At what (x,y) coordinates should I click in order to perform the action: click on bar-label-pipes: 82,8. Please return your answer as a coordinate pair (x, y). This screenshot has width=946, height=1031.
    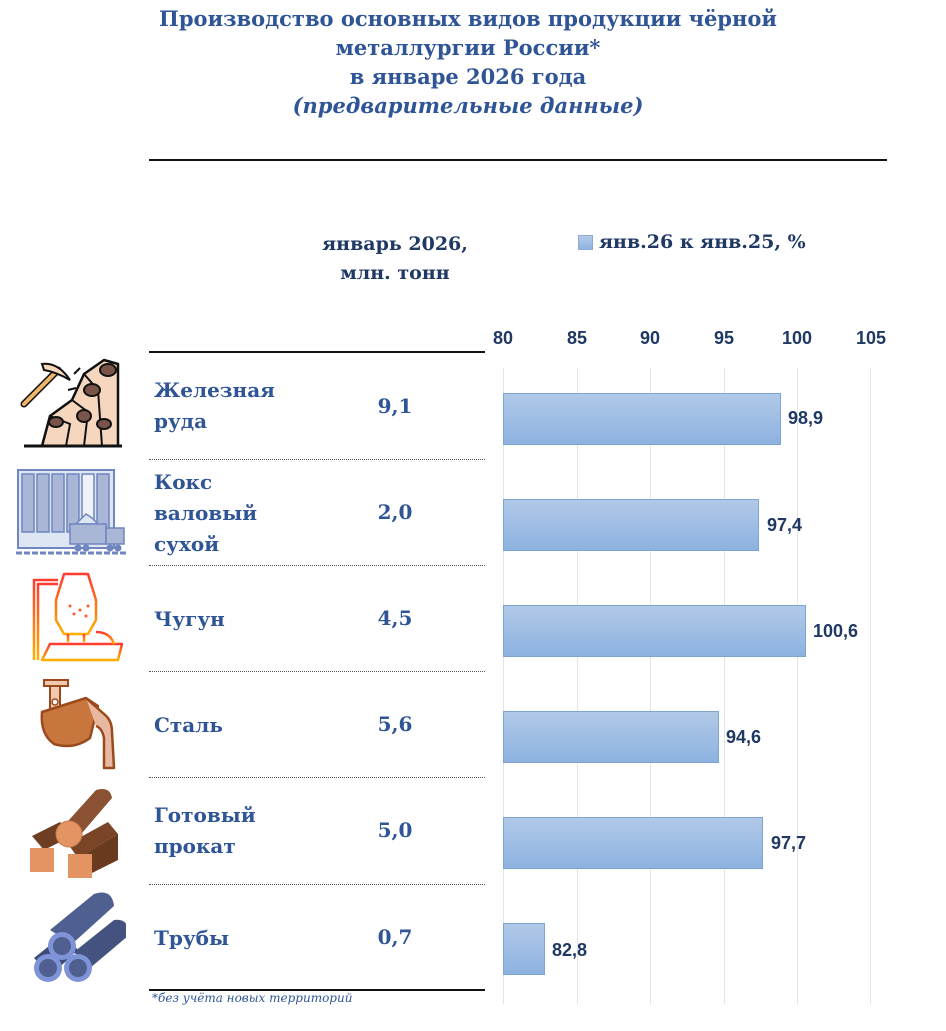
    Looking at the image, I should click on (570, 950).